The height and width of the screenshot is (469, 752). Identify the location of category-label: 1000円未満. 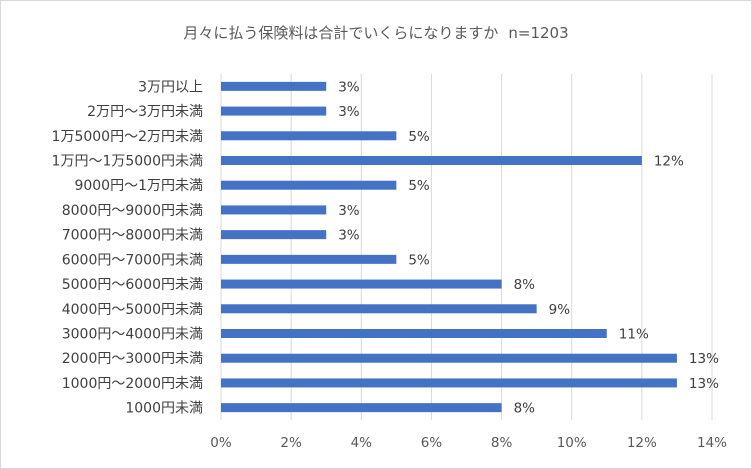
(164, 409).